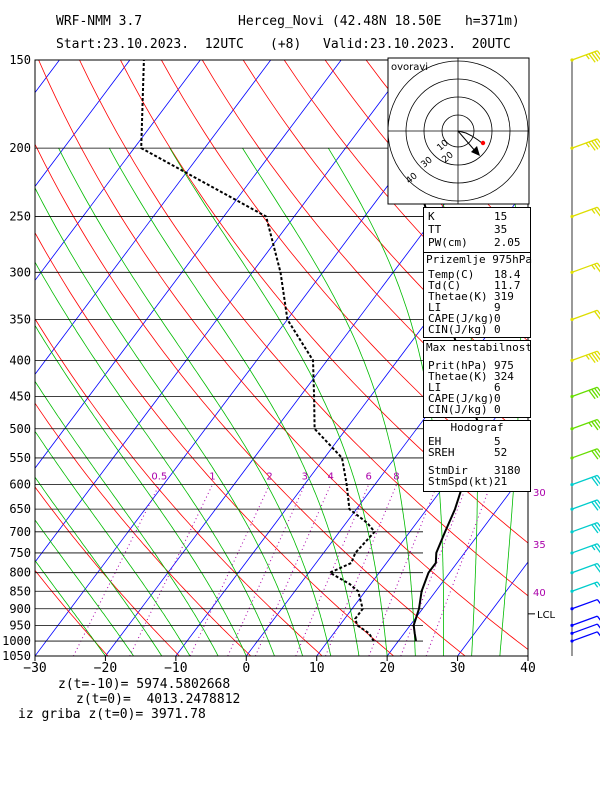 This screenshot has width=600, height=800. What do you see at coordinates (34, 668) in the screenshot?
I see `temperature-tick-label: −30` at bounding box center [34, 668].